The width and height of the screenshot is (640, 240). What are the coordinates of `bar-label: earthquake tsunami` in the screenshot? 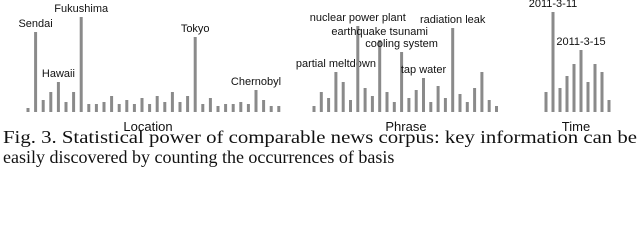 It's located at (379, 32).